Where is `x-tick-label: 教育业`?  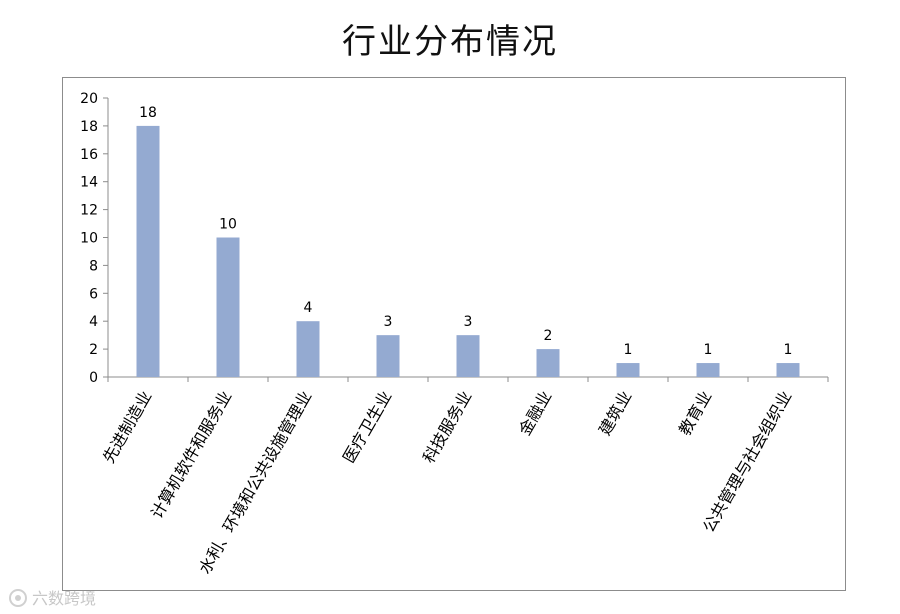
x-tick-label: 教育业 is located at coordinates (695, 413).